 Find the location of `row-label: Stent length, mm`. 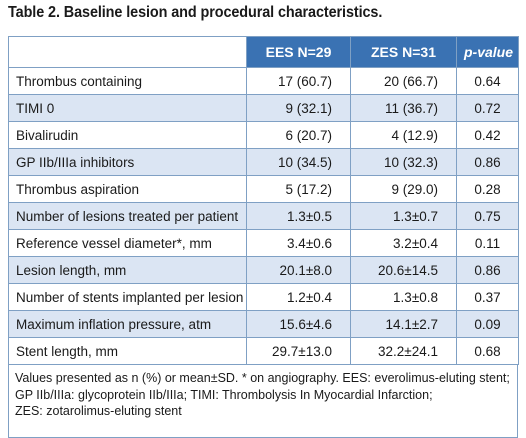

row-label: Stent length, mm is located at coordinates (127, 351).